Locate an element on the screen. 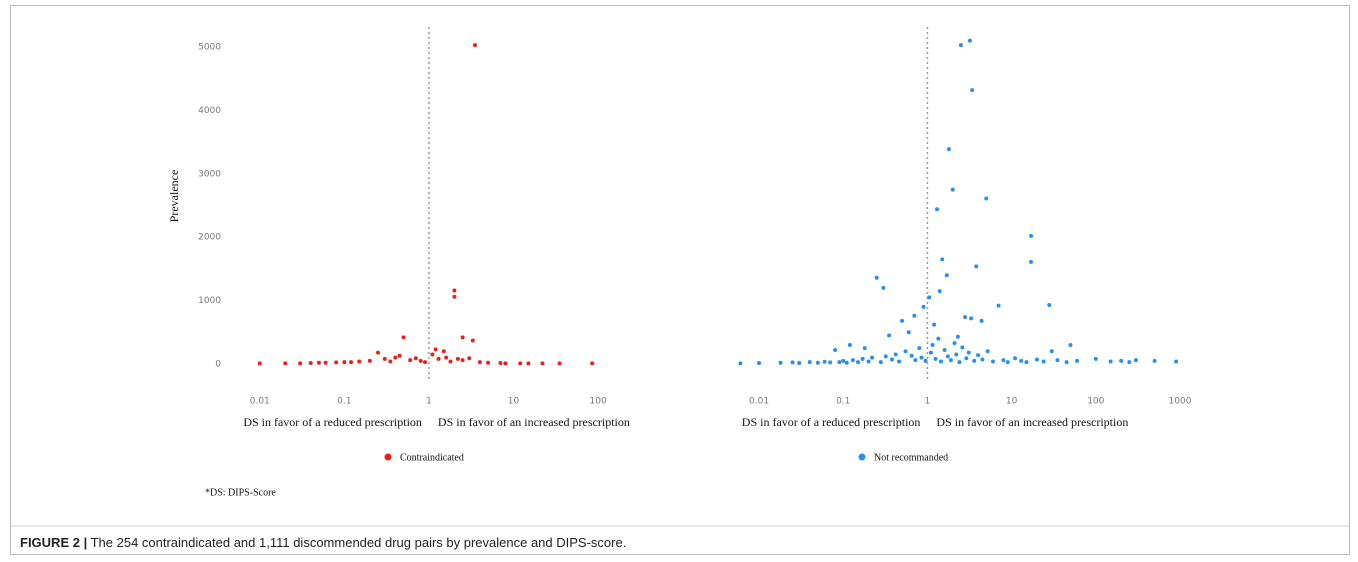 This screenshot has height=562, width=1358. x-tick-label: 100 is located at coordinates (598, 402).